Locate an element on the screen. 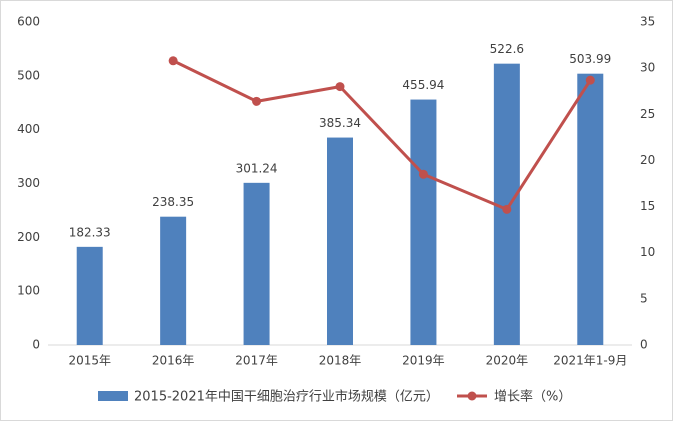 The width and height of the screenshot is (673, 424). x-axis-tick-label: 2021年1-9月 is located at coordinates (590, 361).